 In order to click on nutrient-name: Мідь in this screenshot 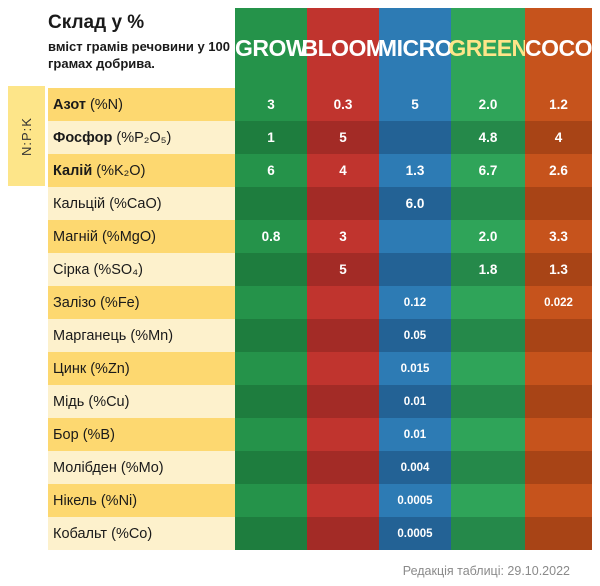, I will do `click(69, 401)`.